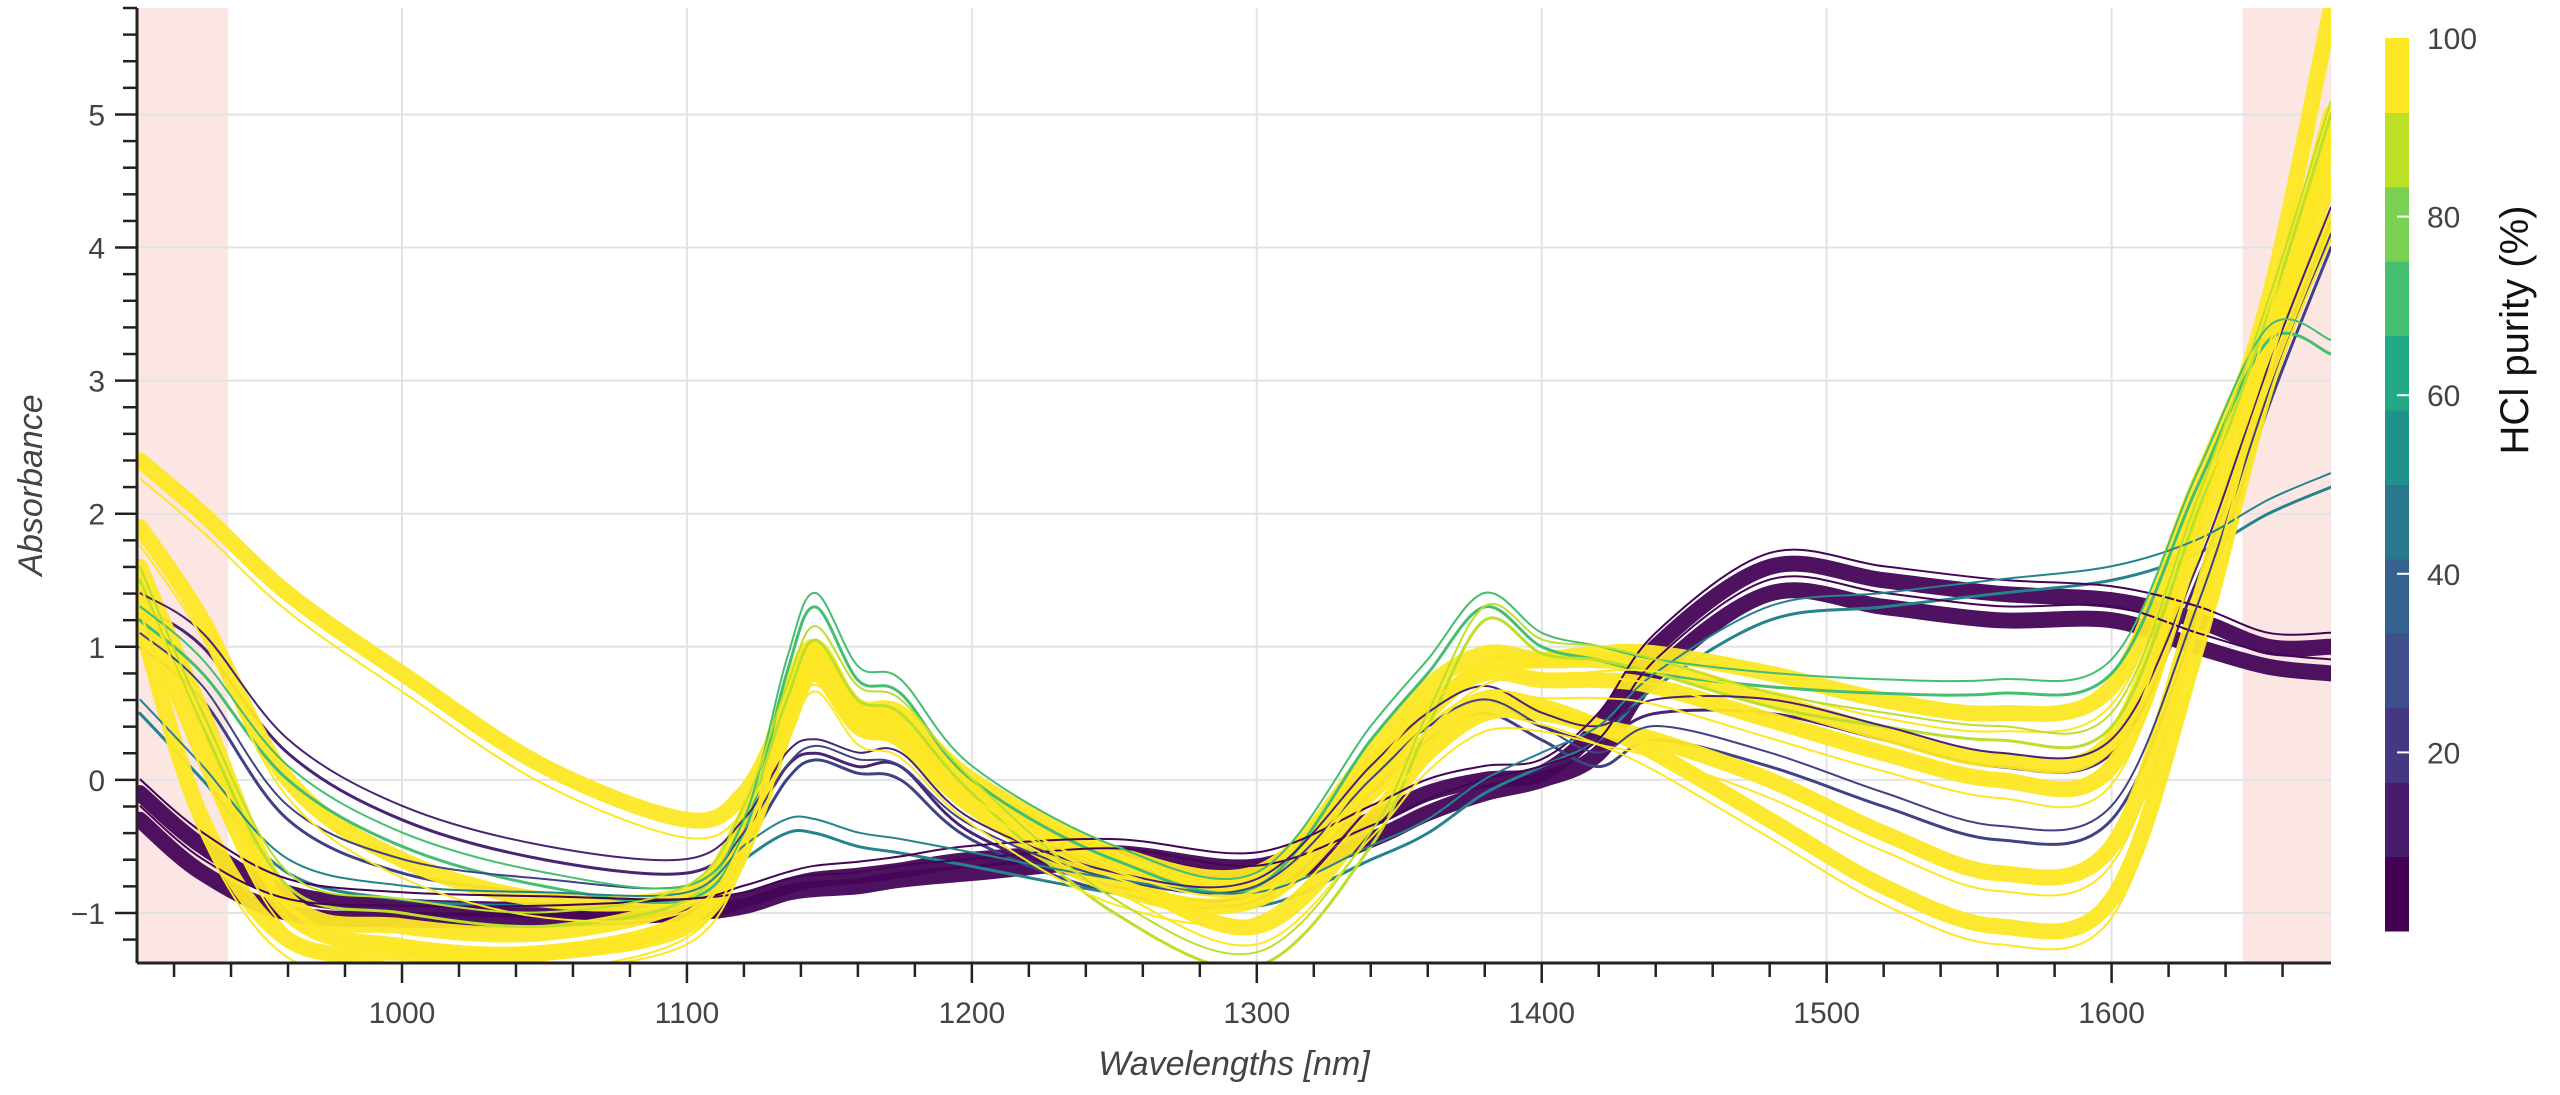 The image size is (2560, 1095). Describe the element at coordinates (96, 382) in the screenshot. I see `y-tick-label: 3` at that location.